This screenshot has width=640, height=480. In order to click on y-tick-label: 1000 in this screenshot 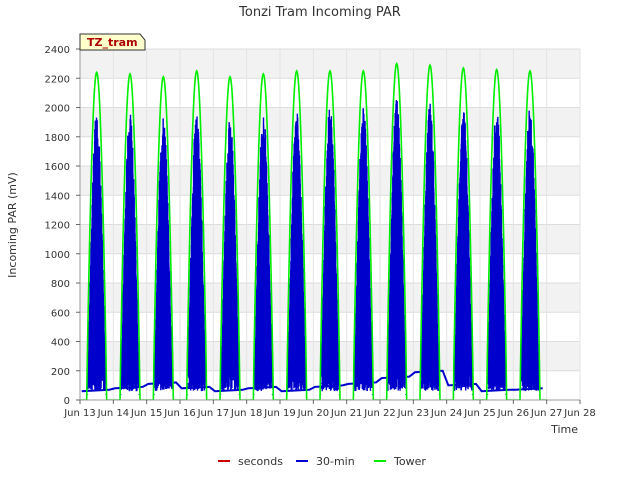, I will do `click(57, 255)`.